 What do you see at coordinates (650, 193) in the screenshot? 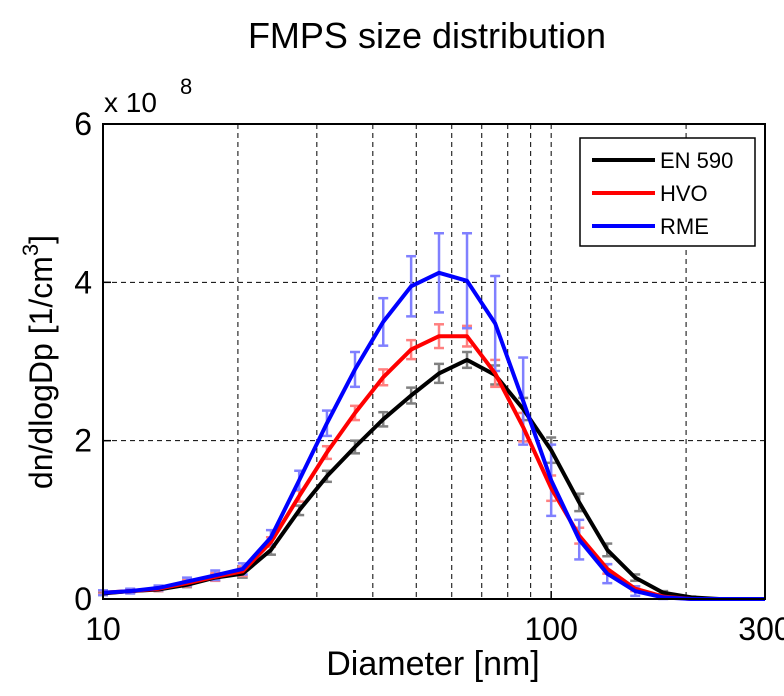
I see `legend-entry: HVO` at bounding box center [650, 193].